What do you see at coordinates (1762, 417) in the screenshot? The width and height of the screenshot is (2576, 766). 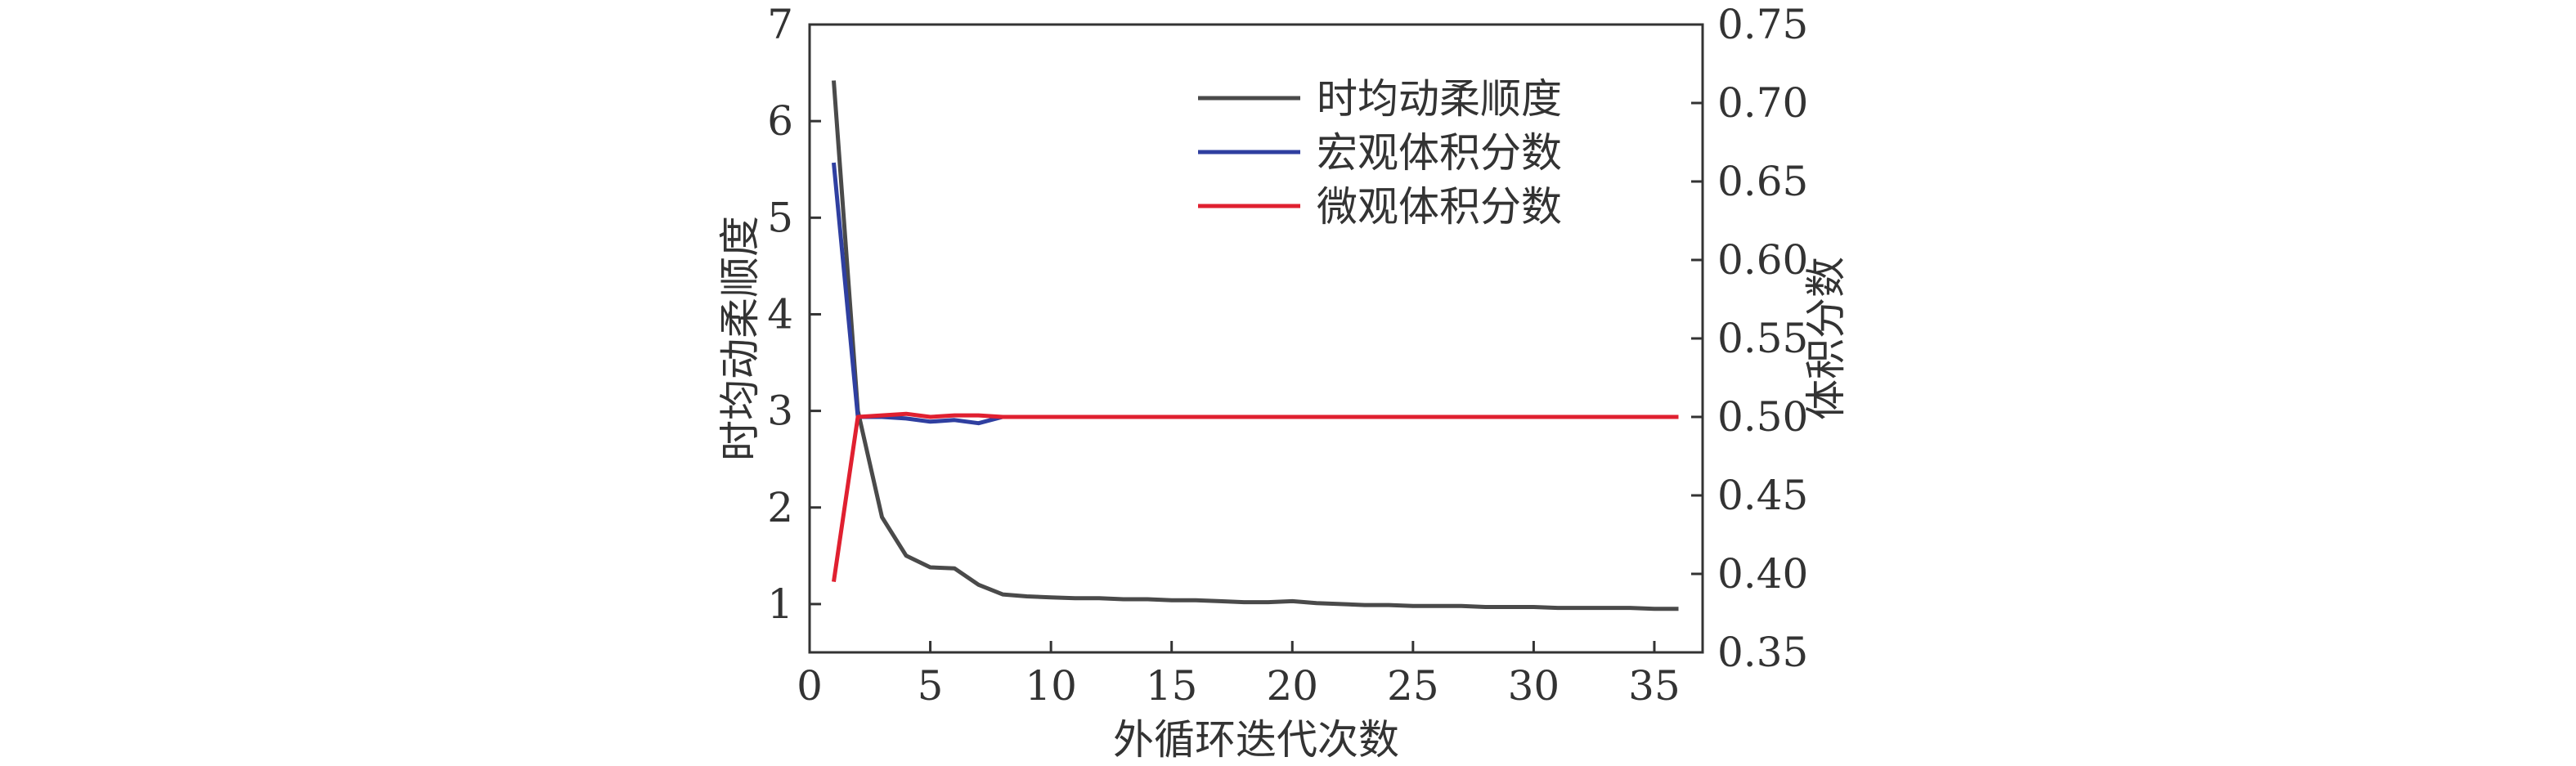 I see `right-y-tick-label: 0.50` at bounding box center [1762, 417].